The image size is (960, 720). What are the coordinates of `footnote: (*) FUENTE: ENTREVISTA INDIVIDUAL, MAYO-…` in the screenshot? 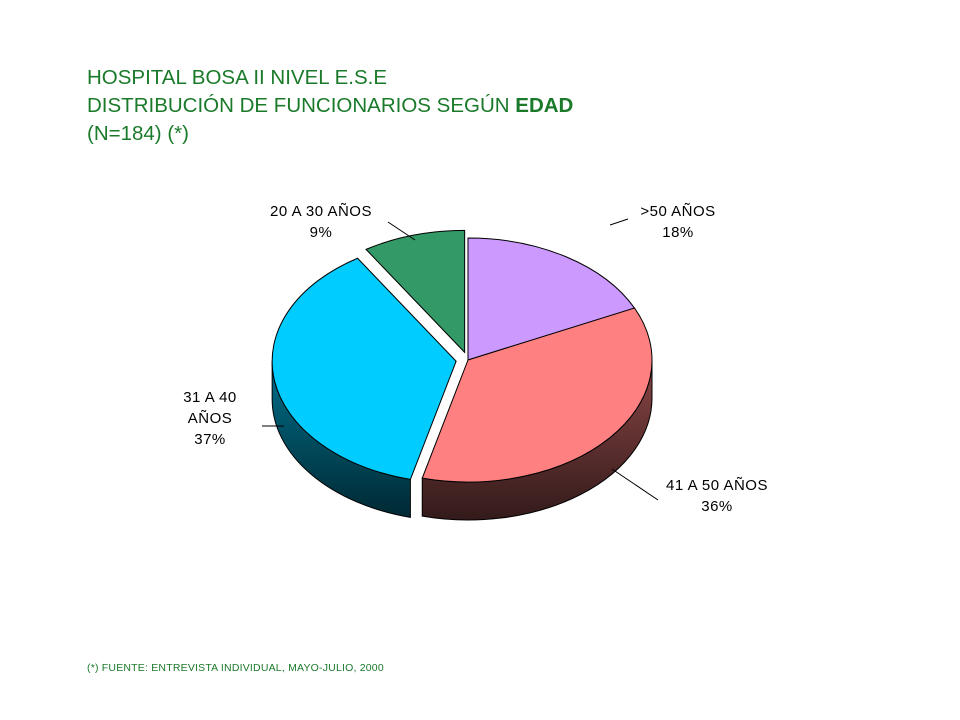 It's located at (235, 668).